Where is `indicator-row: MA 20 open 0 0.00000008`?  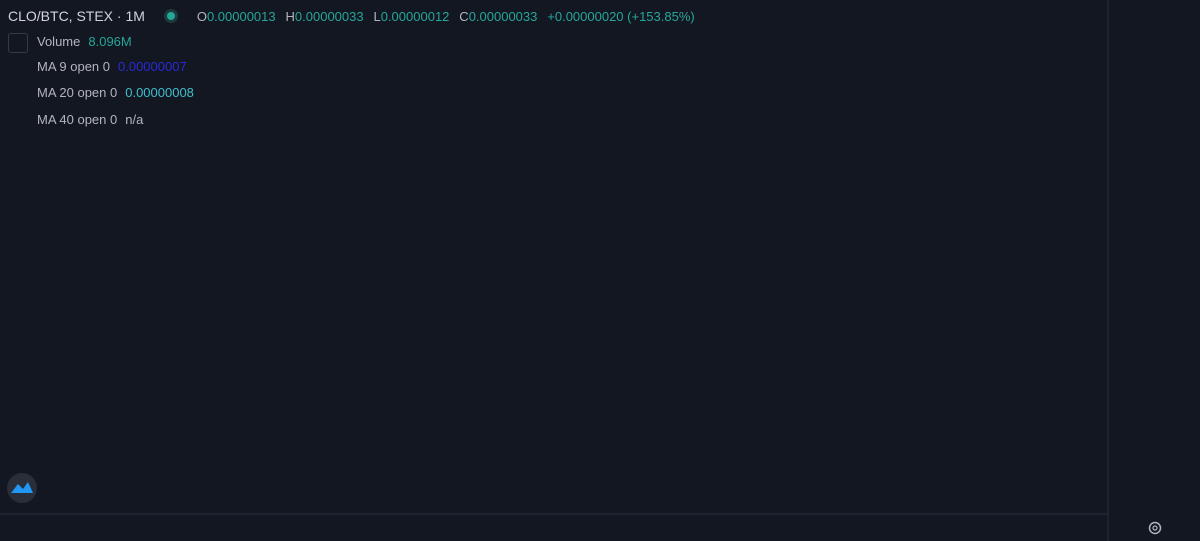 indicator-row: MA 20 open 0 0.00000008 is located at coordinates (115, 92).